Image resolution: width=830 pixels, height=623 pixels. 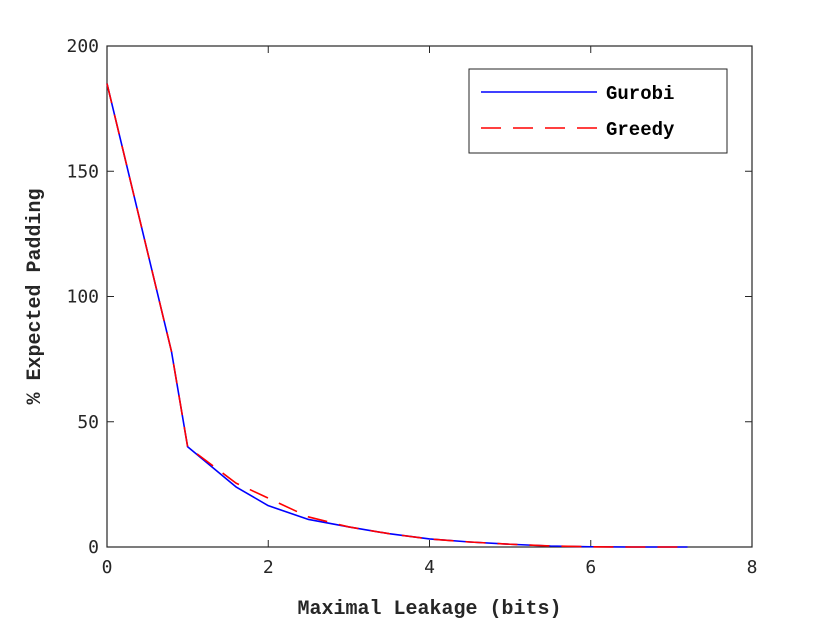 What do you see at coordinates (268, 567) in the screenshot?
I see `x-tick-label: 2` at bounding box center [268, 567].